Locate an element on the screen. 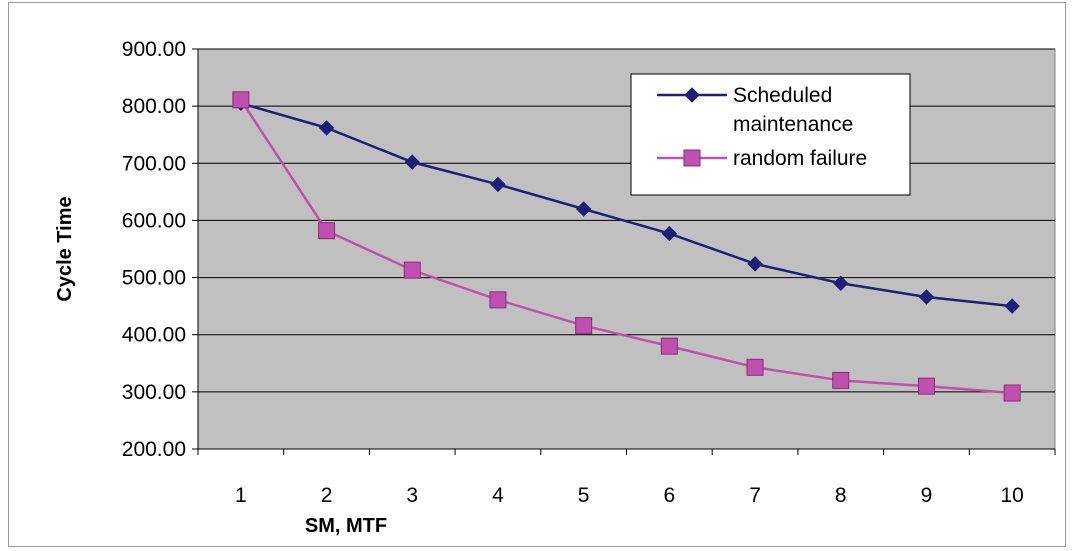  legend-label: random failure is located at coordinates (800, 158).